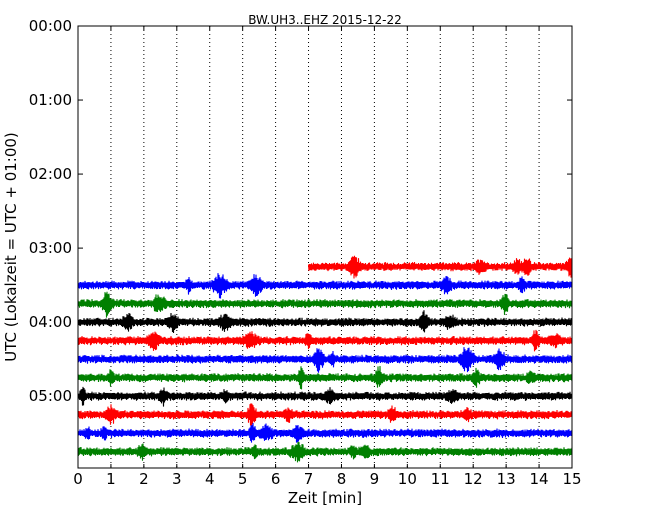 This screenshot has width=650, height=520. Describe the element at coordinates (50, 248) in the screenshot. I see `y-tick-label-03:00: 03:00` at that location.